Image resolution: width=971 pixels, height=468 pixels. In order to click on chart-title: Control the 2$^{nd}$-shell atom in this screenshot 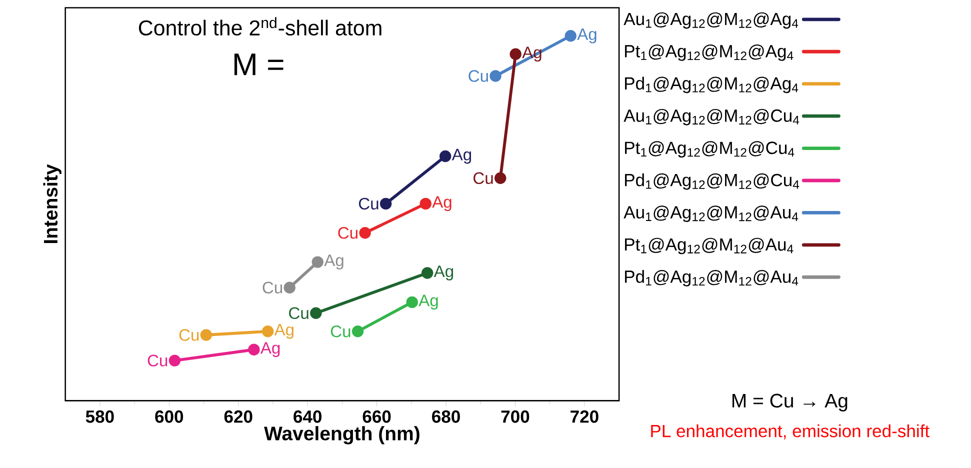, I will do `click(260, 26)`.